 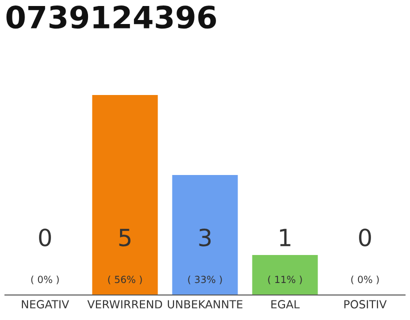 What do you see at coordinates (125, 280) in the screenshot?
I see `annotation: ( 56% )` at bounding box center [125, 280].